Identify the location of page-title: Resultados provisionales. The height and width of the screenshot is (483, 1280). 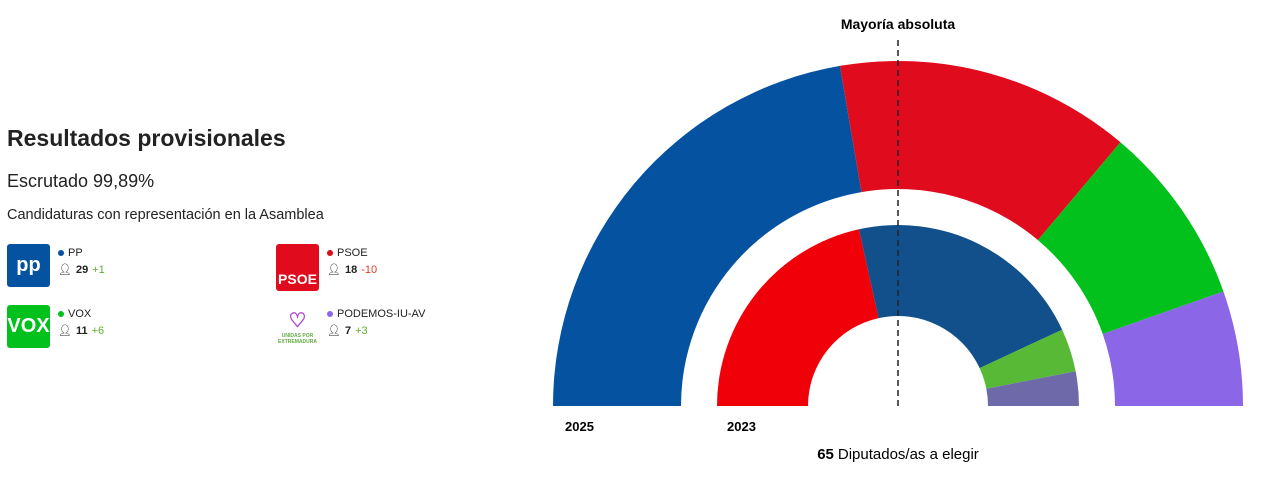
(146, 138).